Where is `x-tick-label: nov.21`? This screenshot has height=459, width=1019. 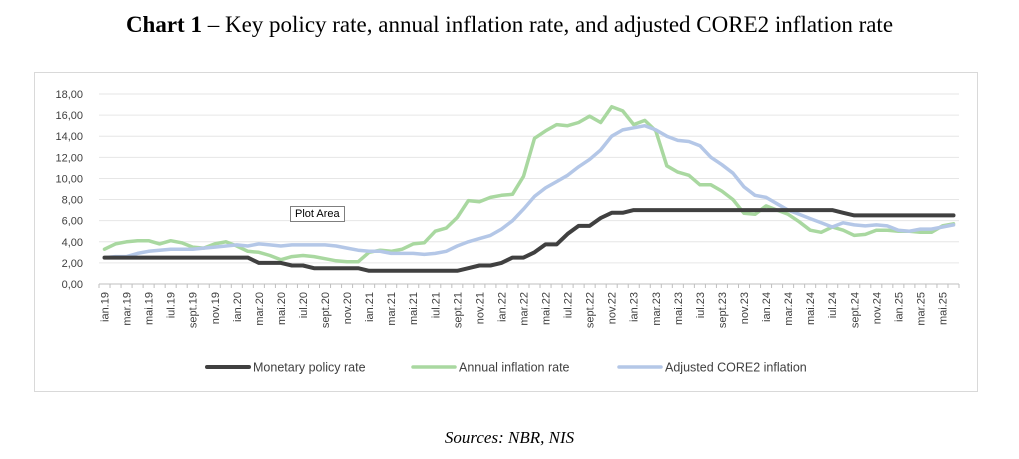
x-tick-label: nov.21 is located at coordinates (480, 308).